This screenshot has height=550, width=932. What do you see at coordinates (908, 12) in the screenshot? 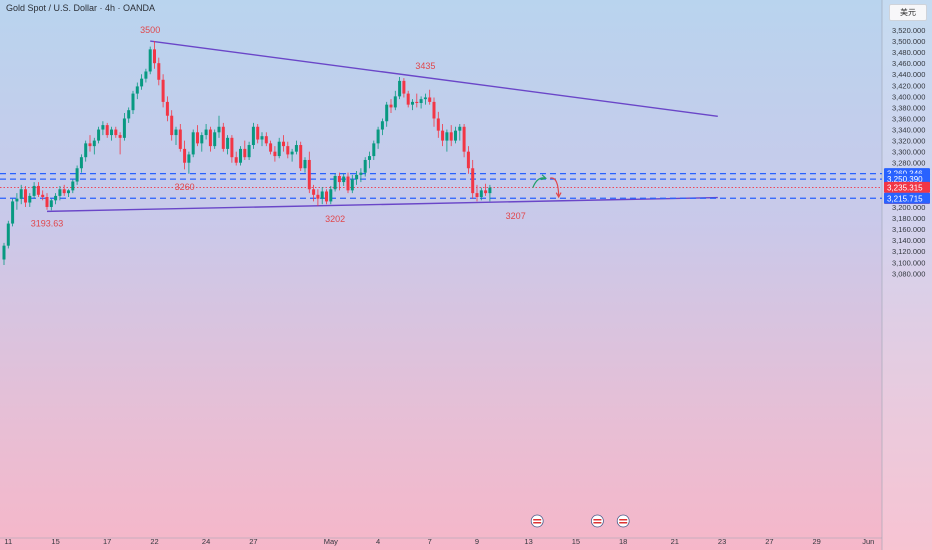
I see `currency-button: 美元` at bounding box center [908, 12].